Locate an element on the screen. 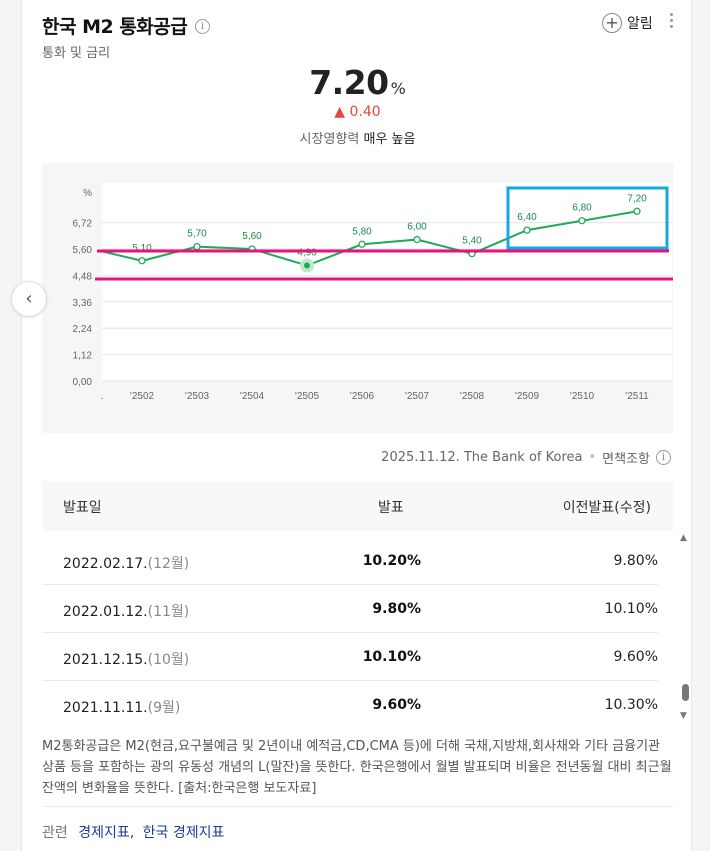  data-label: 5,10 is located at coordinates (142, 248).